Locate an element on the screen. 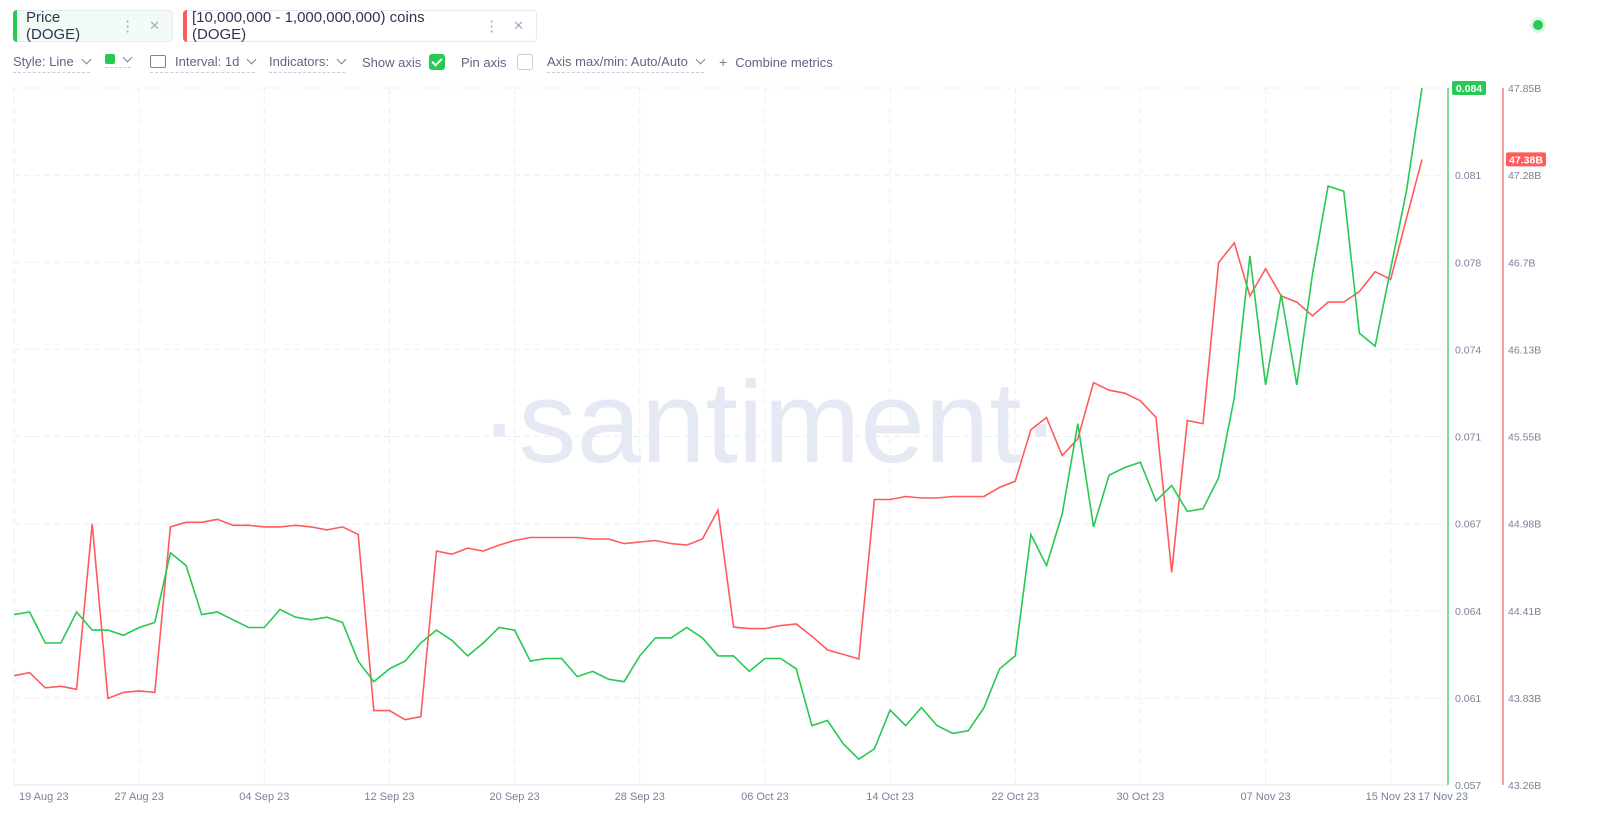  x-tick-label: 17 Nov 23 is located at coordinates (1443, 797).